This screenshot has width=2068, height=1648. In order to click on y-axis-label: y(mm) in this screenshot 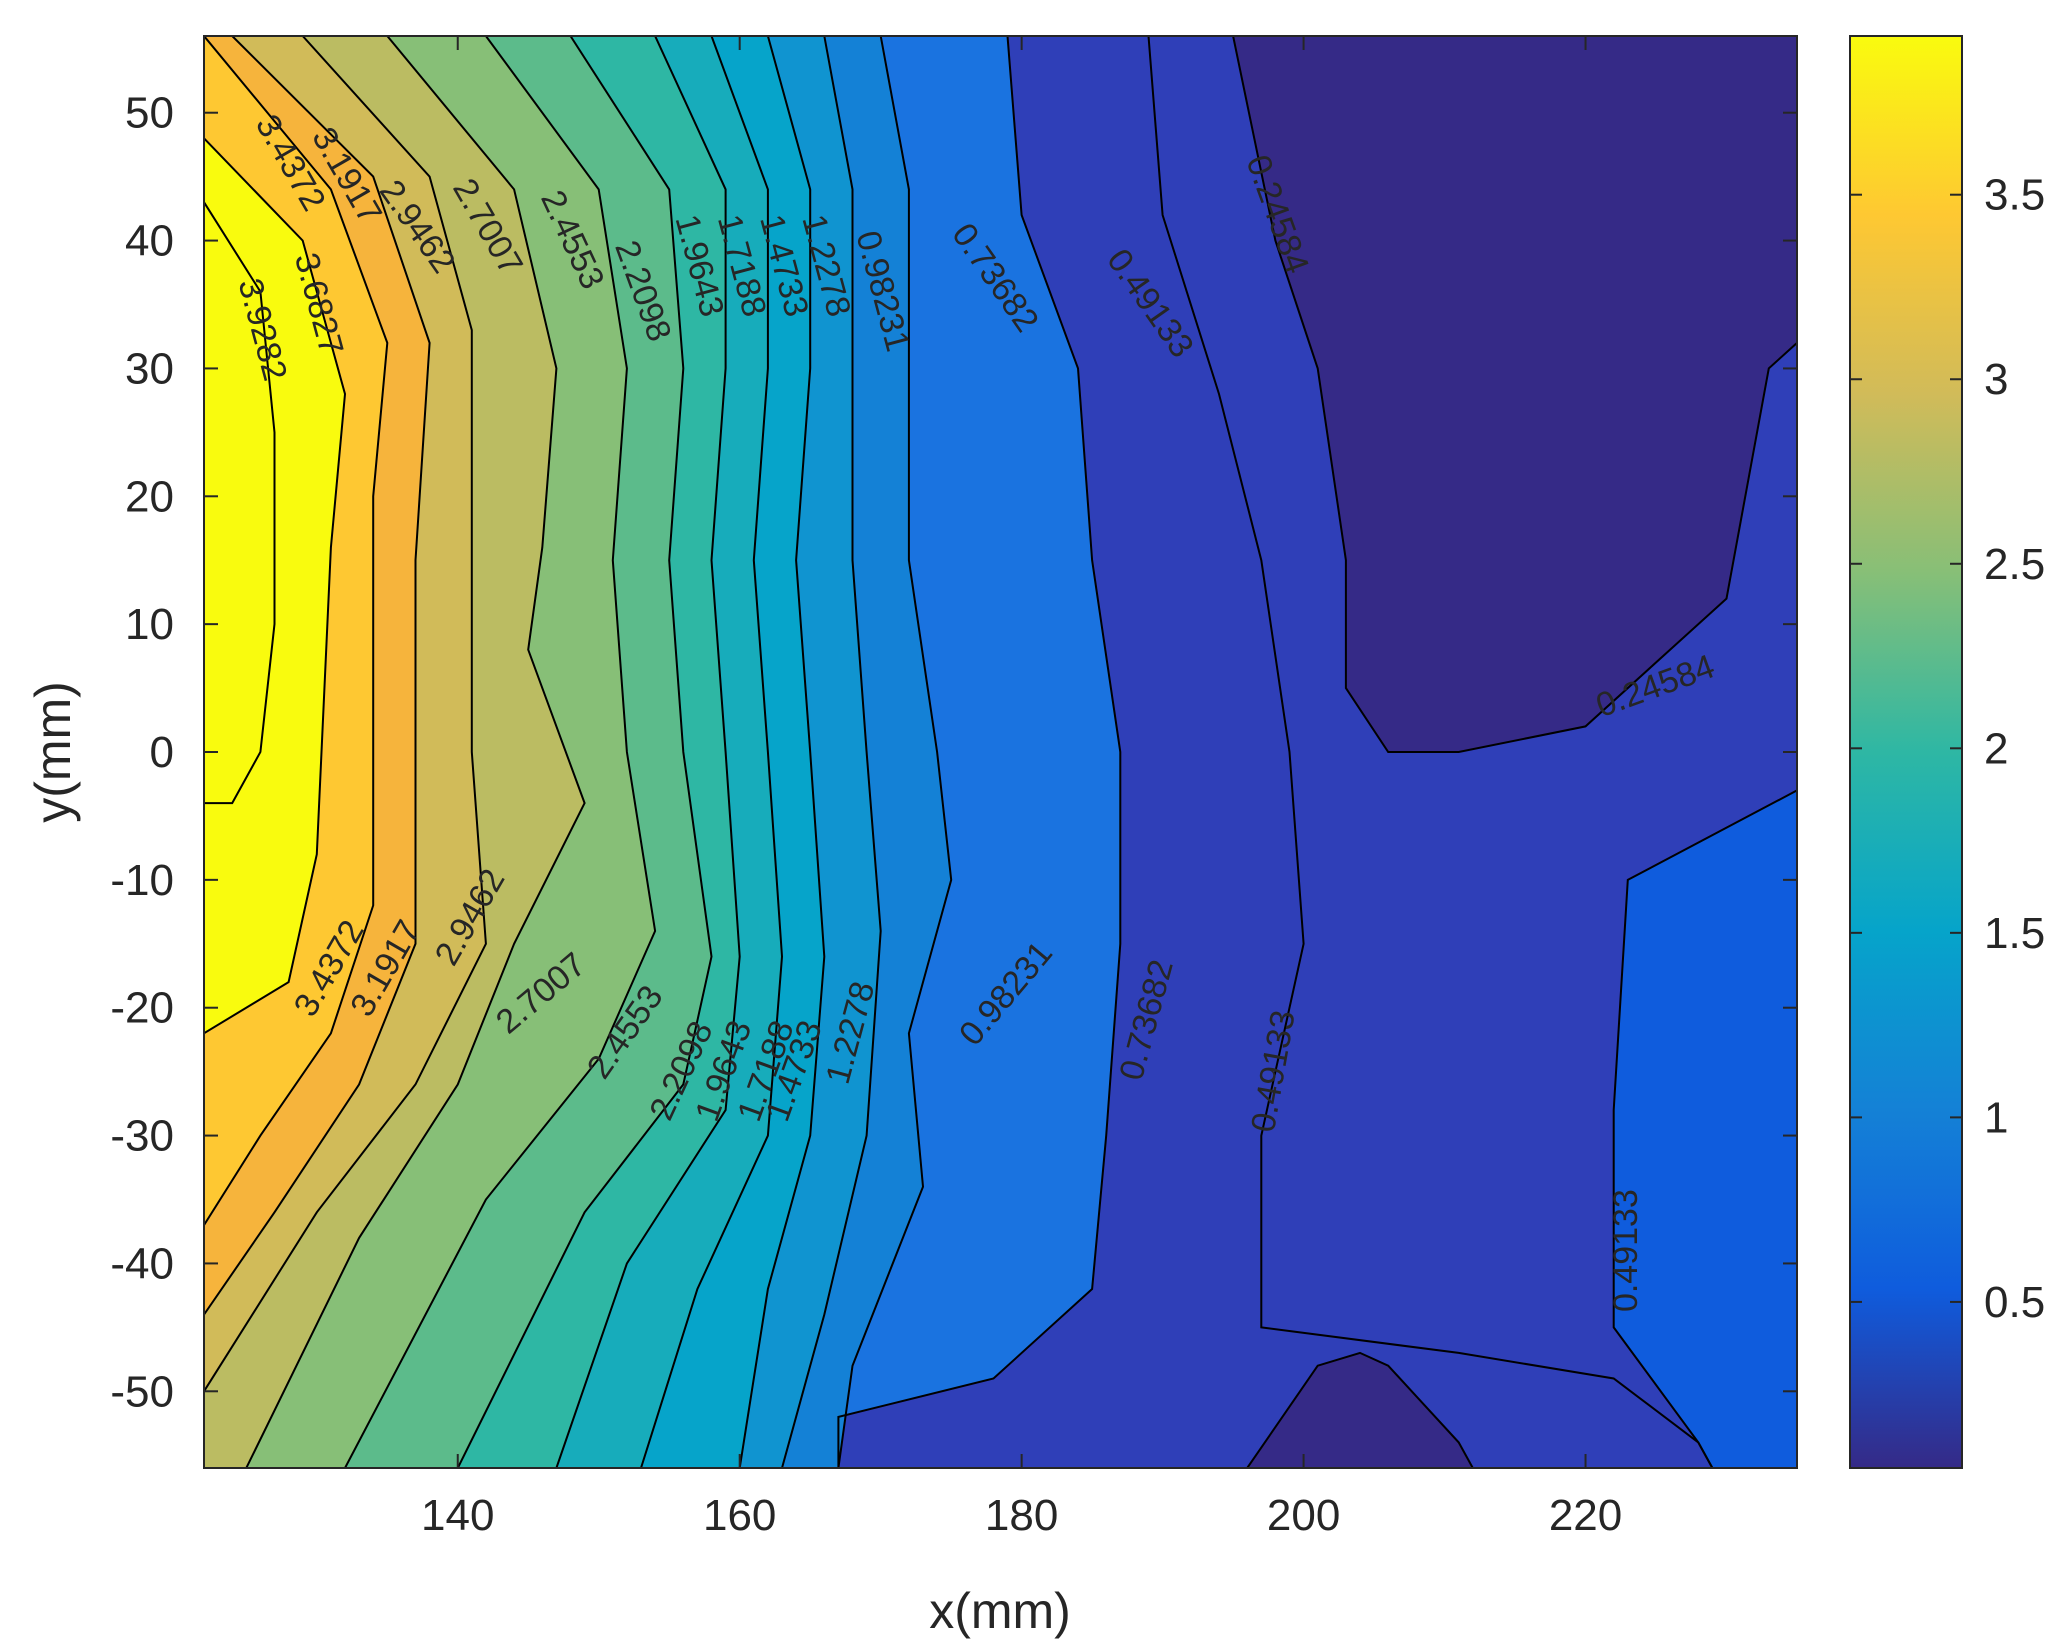, I will do `click(53, 752)`.